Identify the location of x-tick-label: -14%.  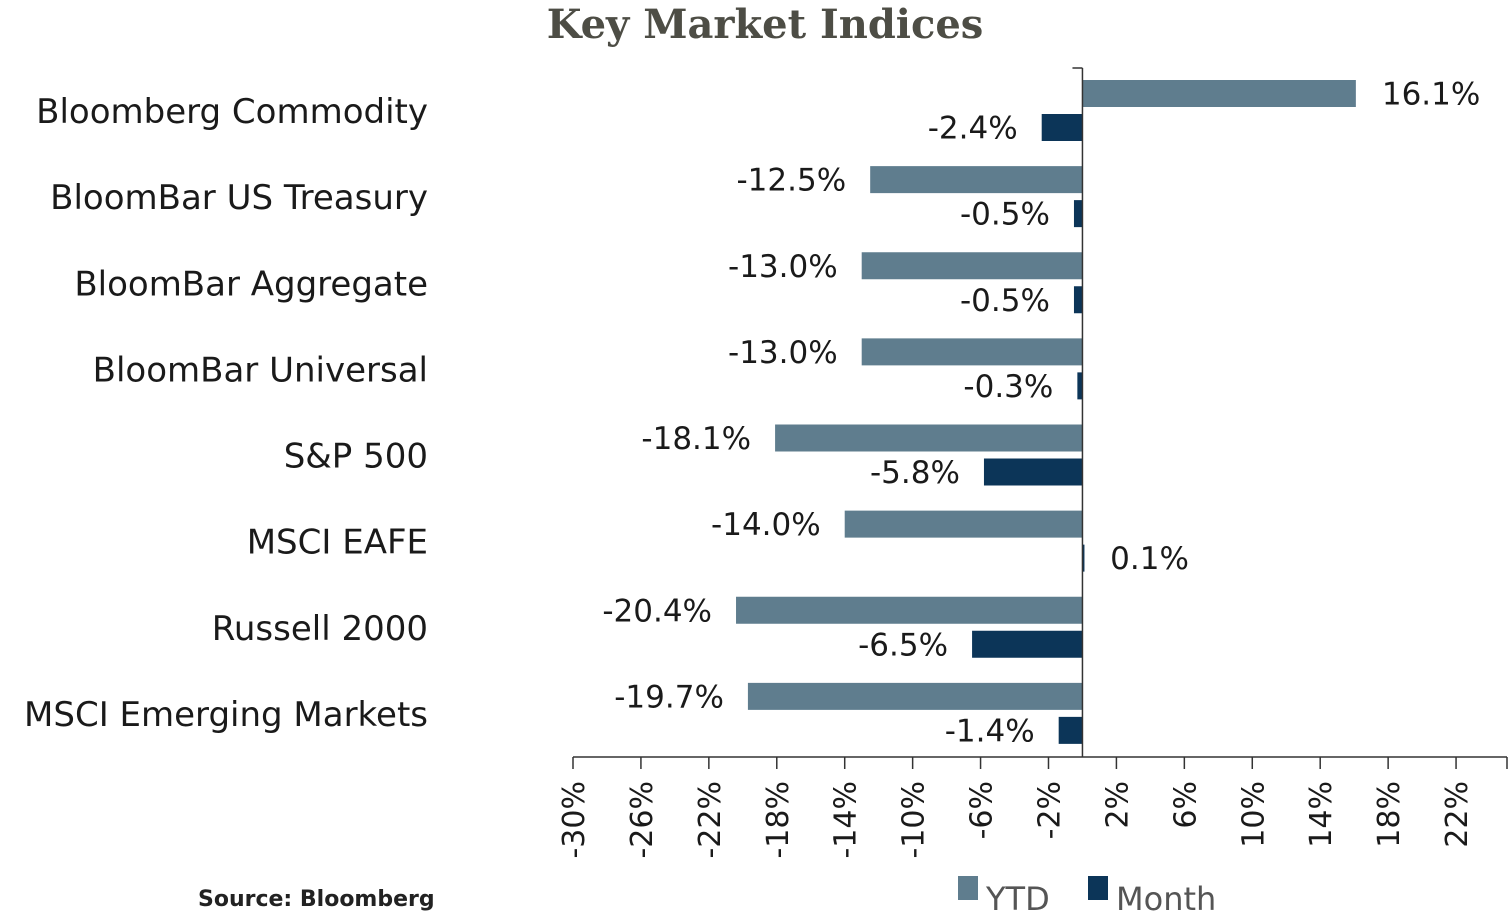
(846, 820).